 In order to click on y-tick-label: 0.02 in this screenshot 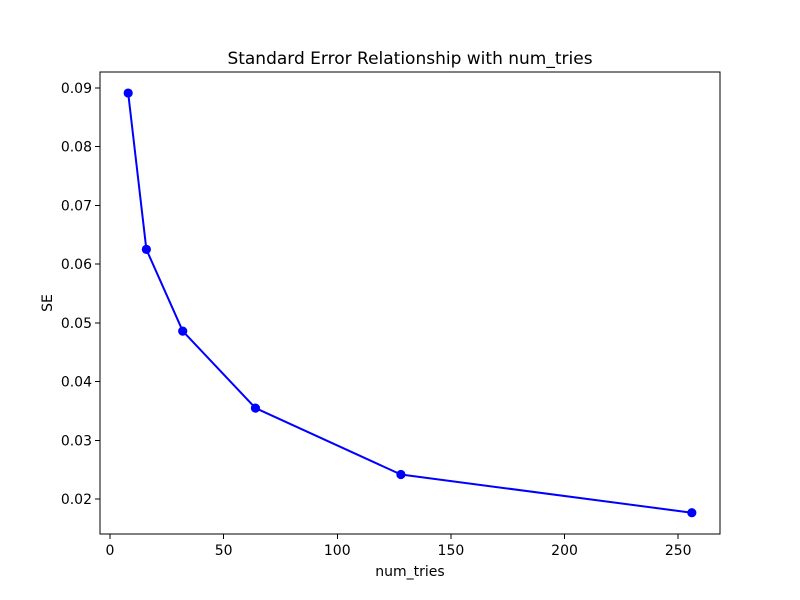, I will do `click(76, 500)`.